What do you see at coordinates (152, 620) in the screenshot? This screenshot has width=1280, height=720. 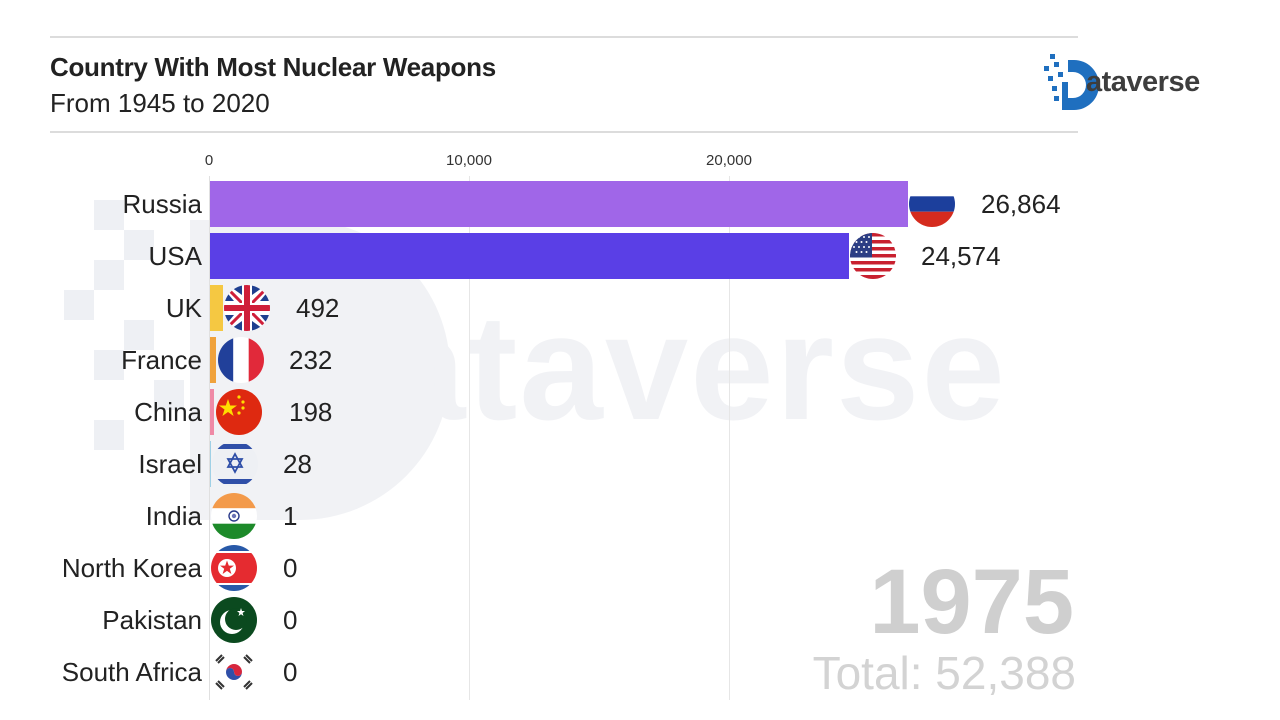 I see `country-label: Pakistan` at bounding box center [152, 620].